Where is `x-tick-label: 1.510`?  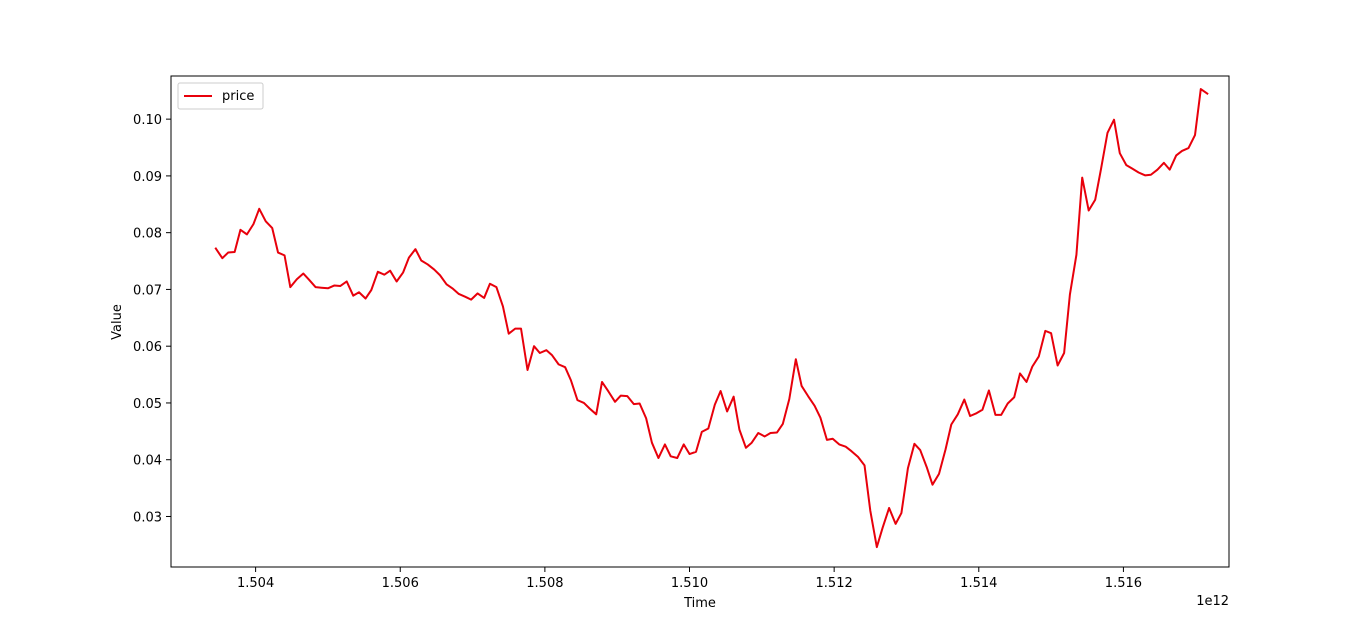 x-tick-label: 1.510 is located at coordinates (689, 583).